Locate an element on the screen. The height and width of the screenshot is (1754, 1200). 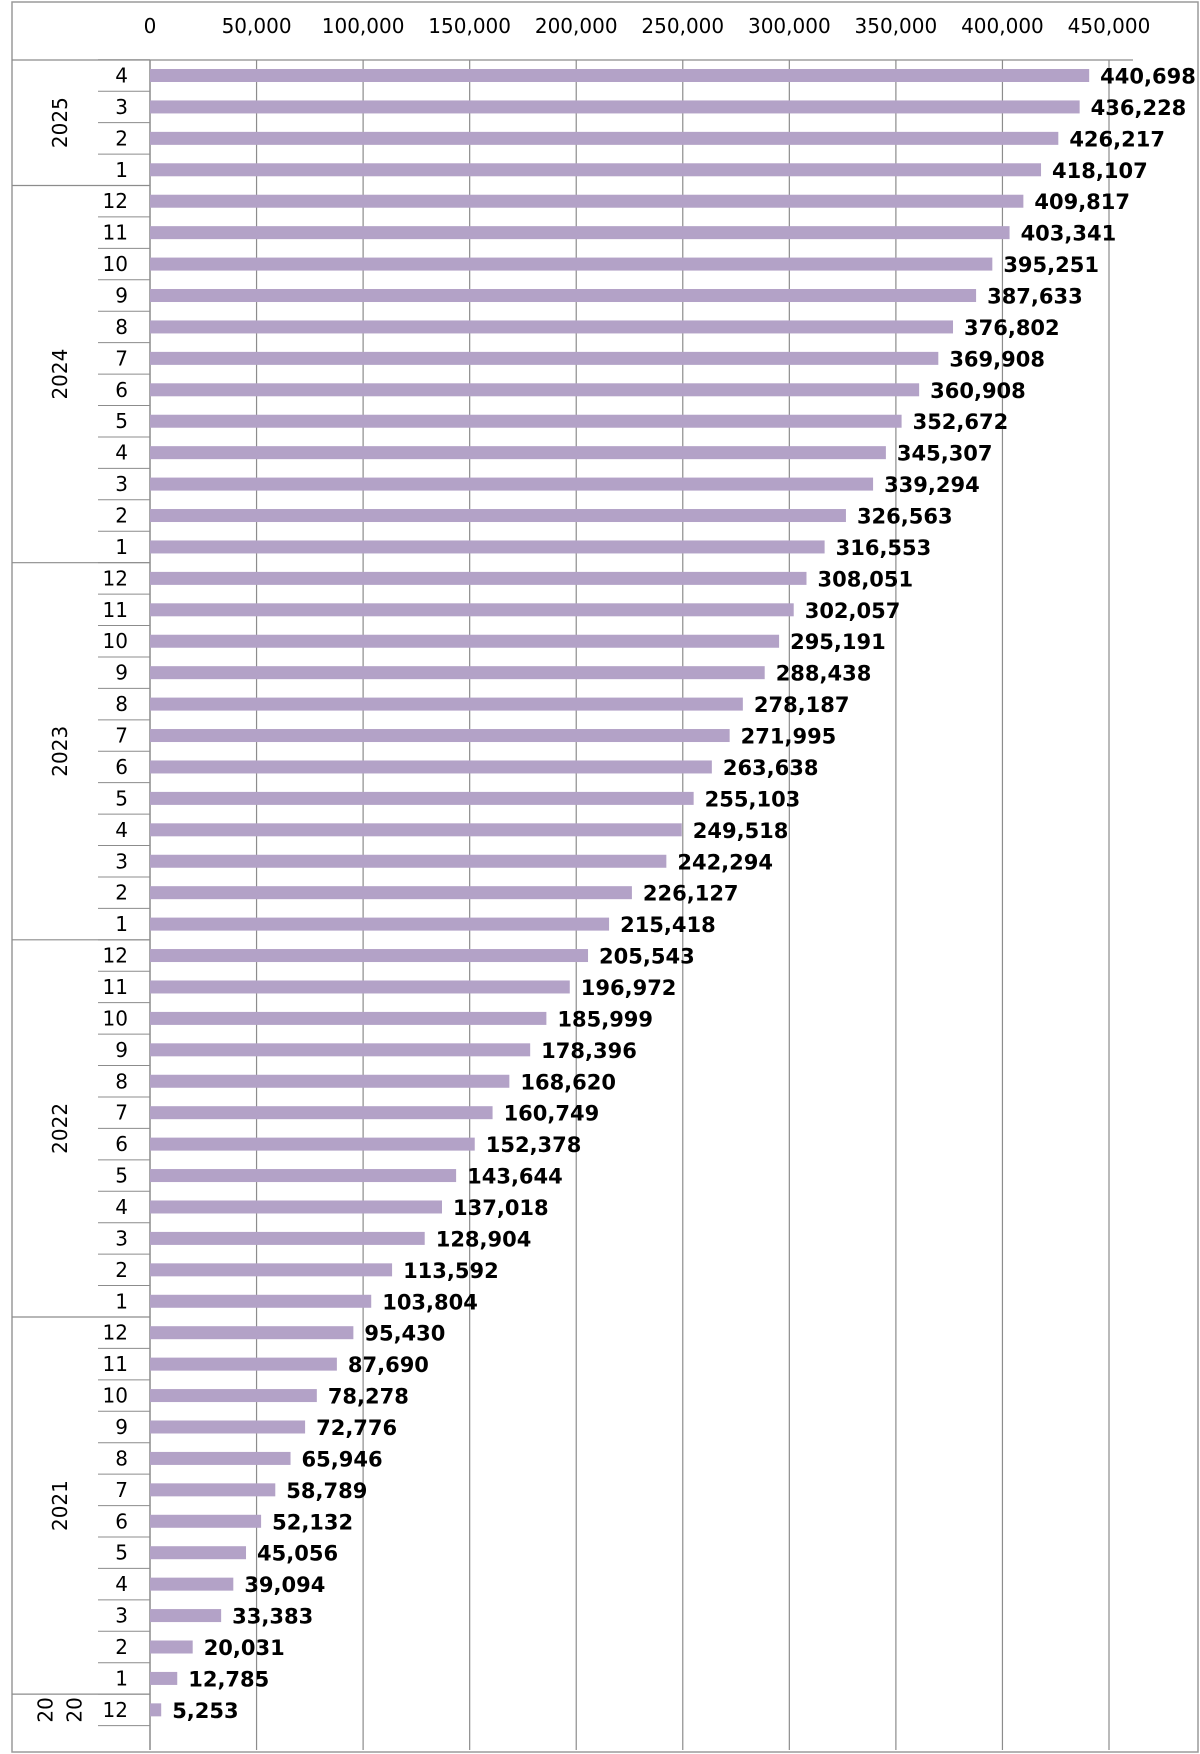
data-label: 58,789 is located at coordinates (326, 1491).